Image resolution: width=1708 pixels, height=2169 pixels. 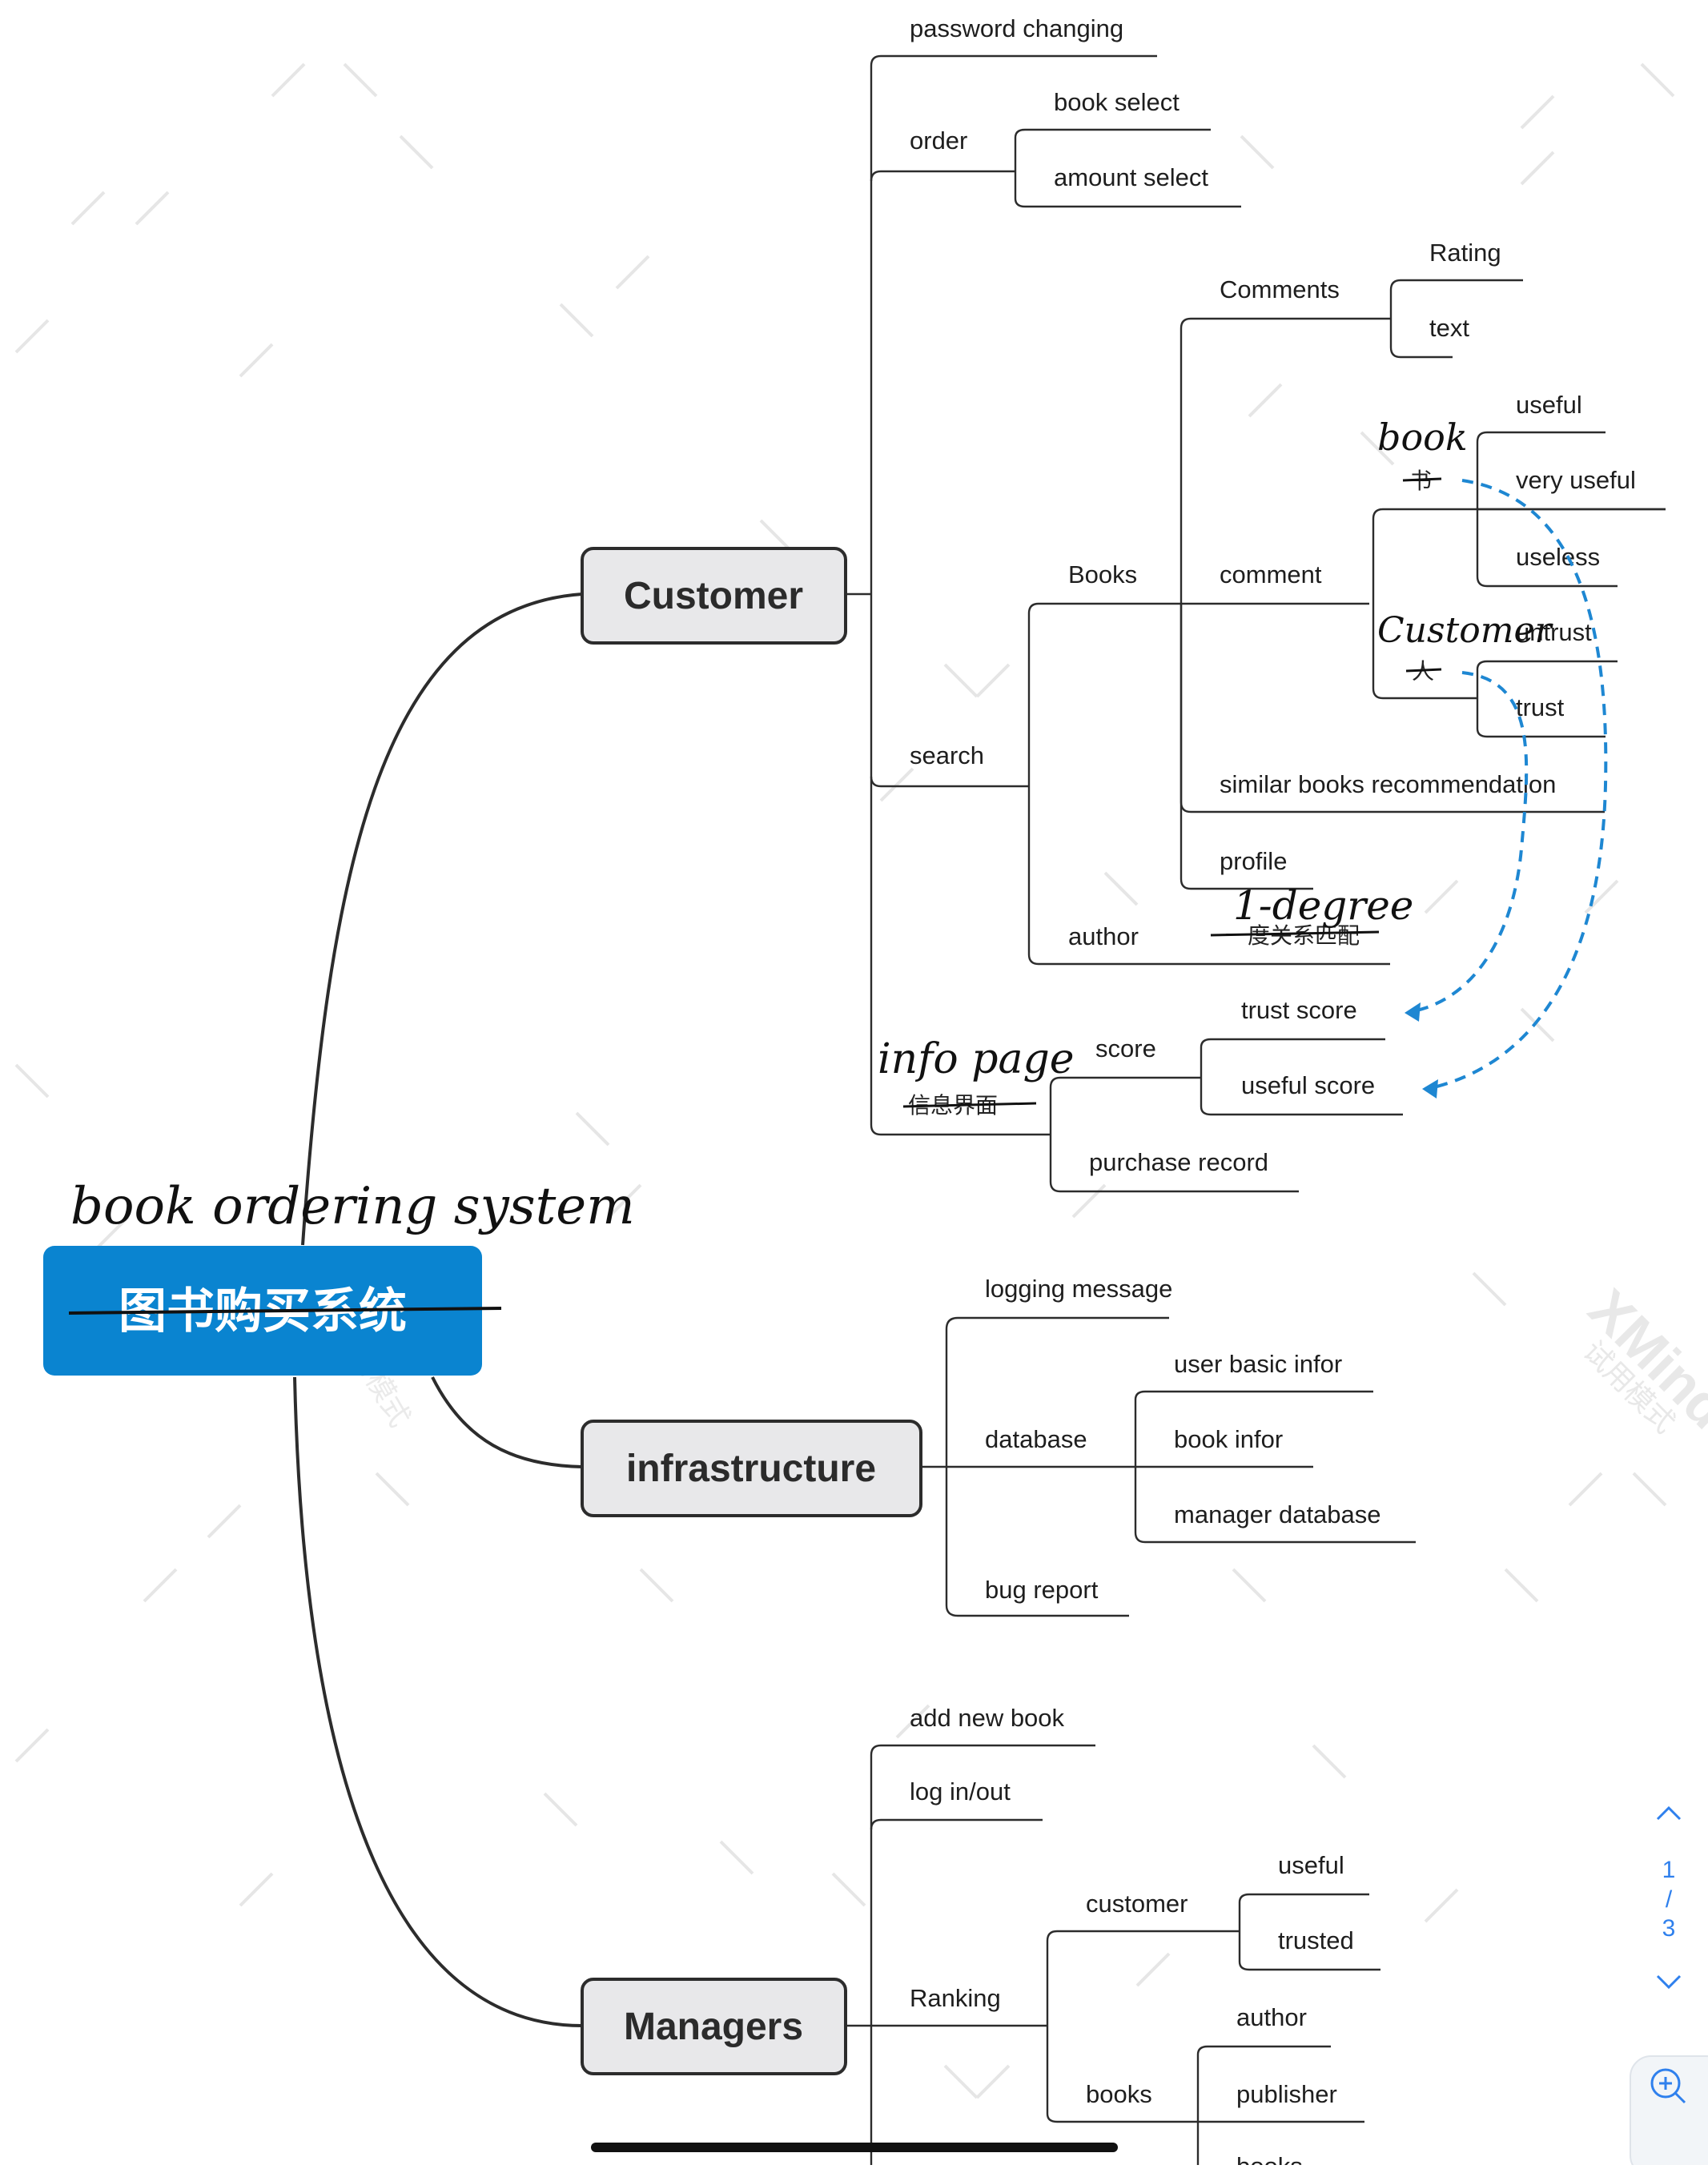 I want to click on customer-link-arrowhead, so click(x=1413, y=1012).